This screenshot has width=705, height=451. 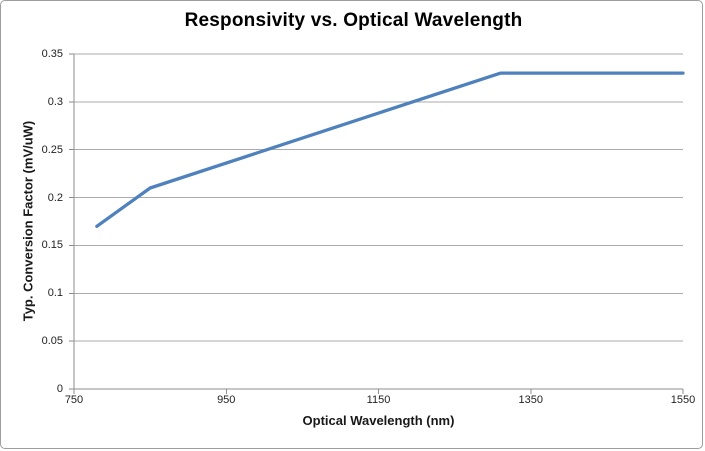 I want to click on y-tick-label: 0.15, so click(x=52, y=245).